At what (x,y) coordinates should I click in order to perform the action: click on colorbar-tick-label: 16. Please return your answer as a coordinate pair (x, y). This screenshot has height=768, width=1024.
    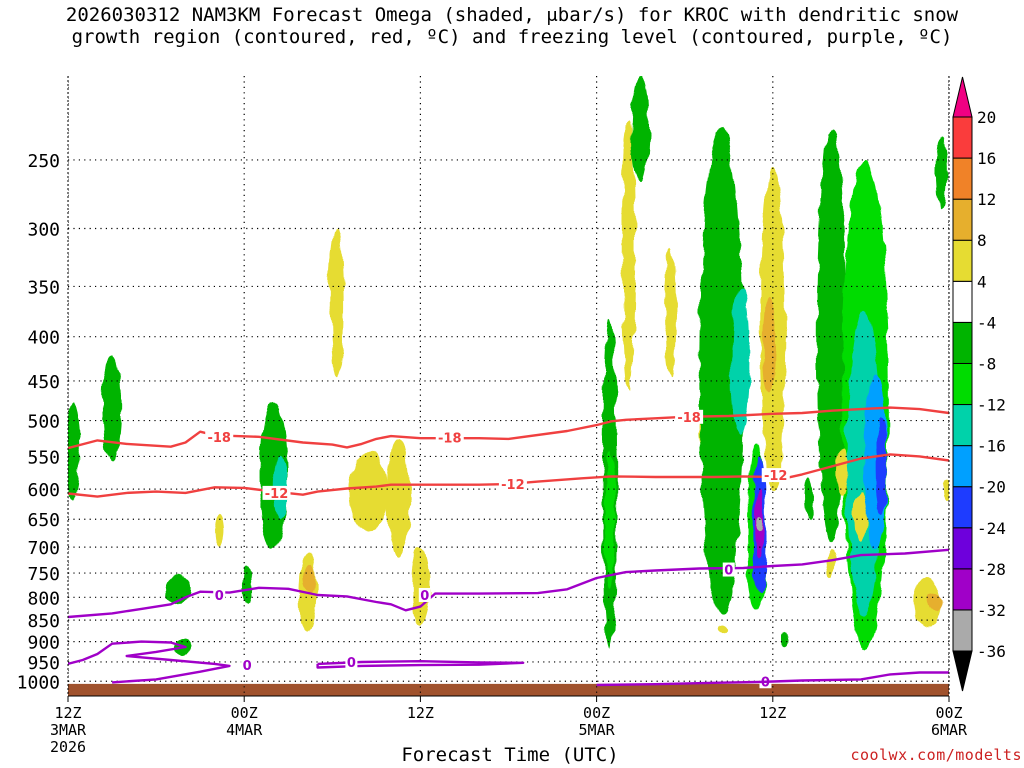
    Looking at the image, I should click on (986, 158).